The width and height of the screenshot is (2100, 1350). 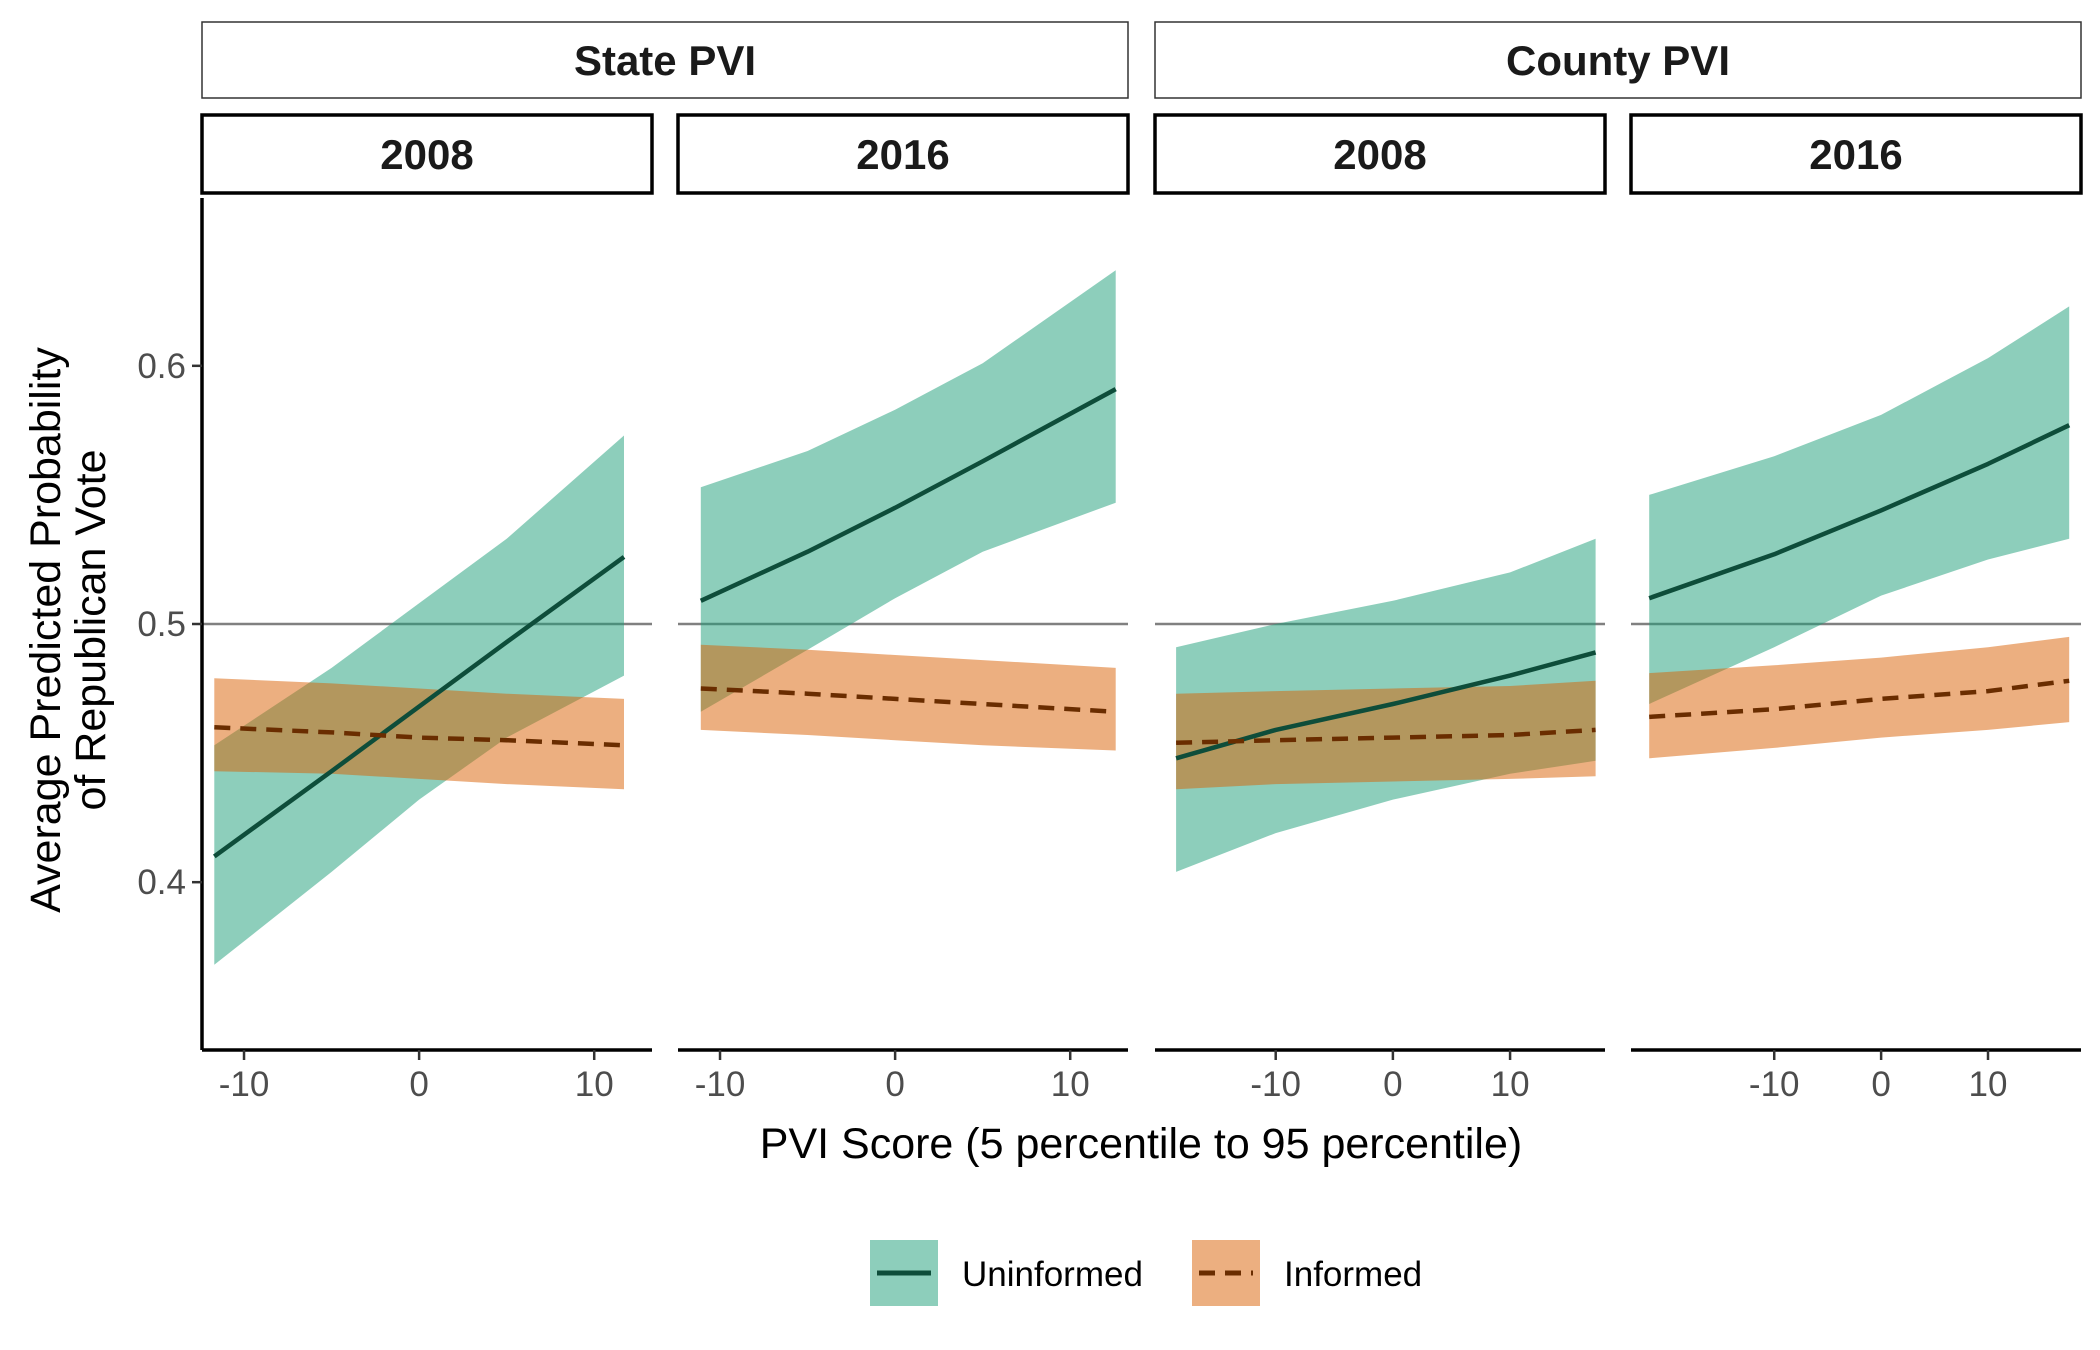 I want to click on y-tick-label: 0.6, so click(x=161, y=366).